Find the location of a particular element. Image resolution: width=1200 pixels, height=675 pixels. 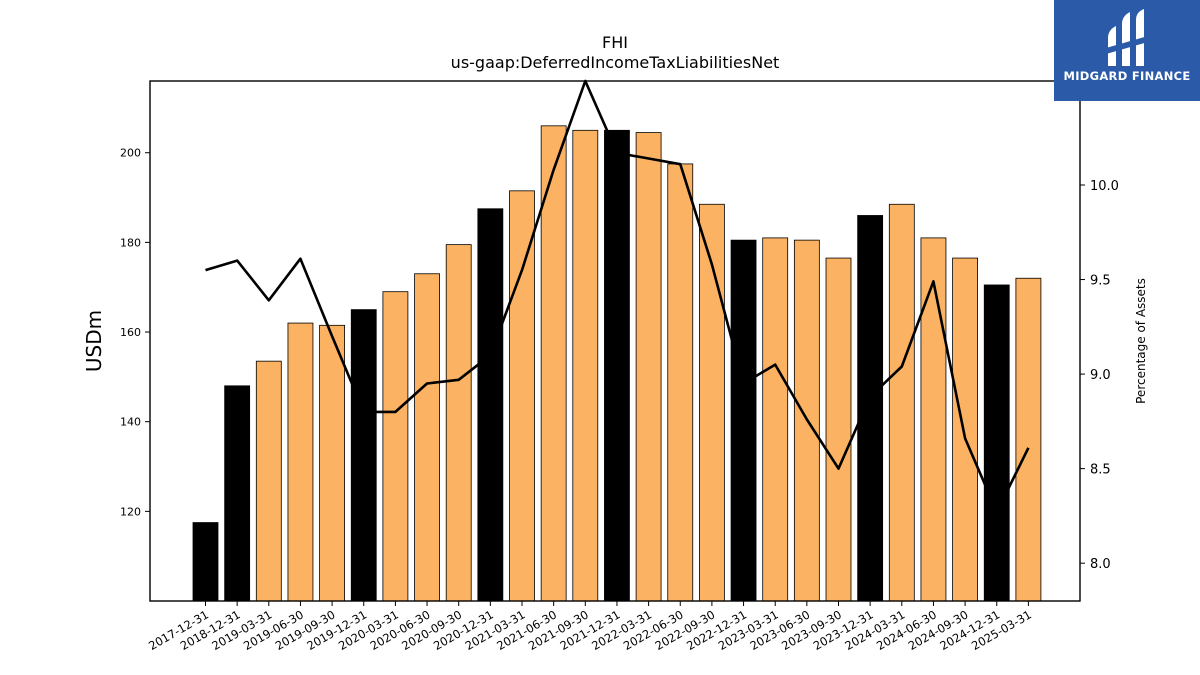

y-tick-label: 200 is located at coordinates (130, 153).